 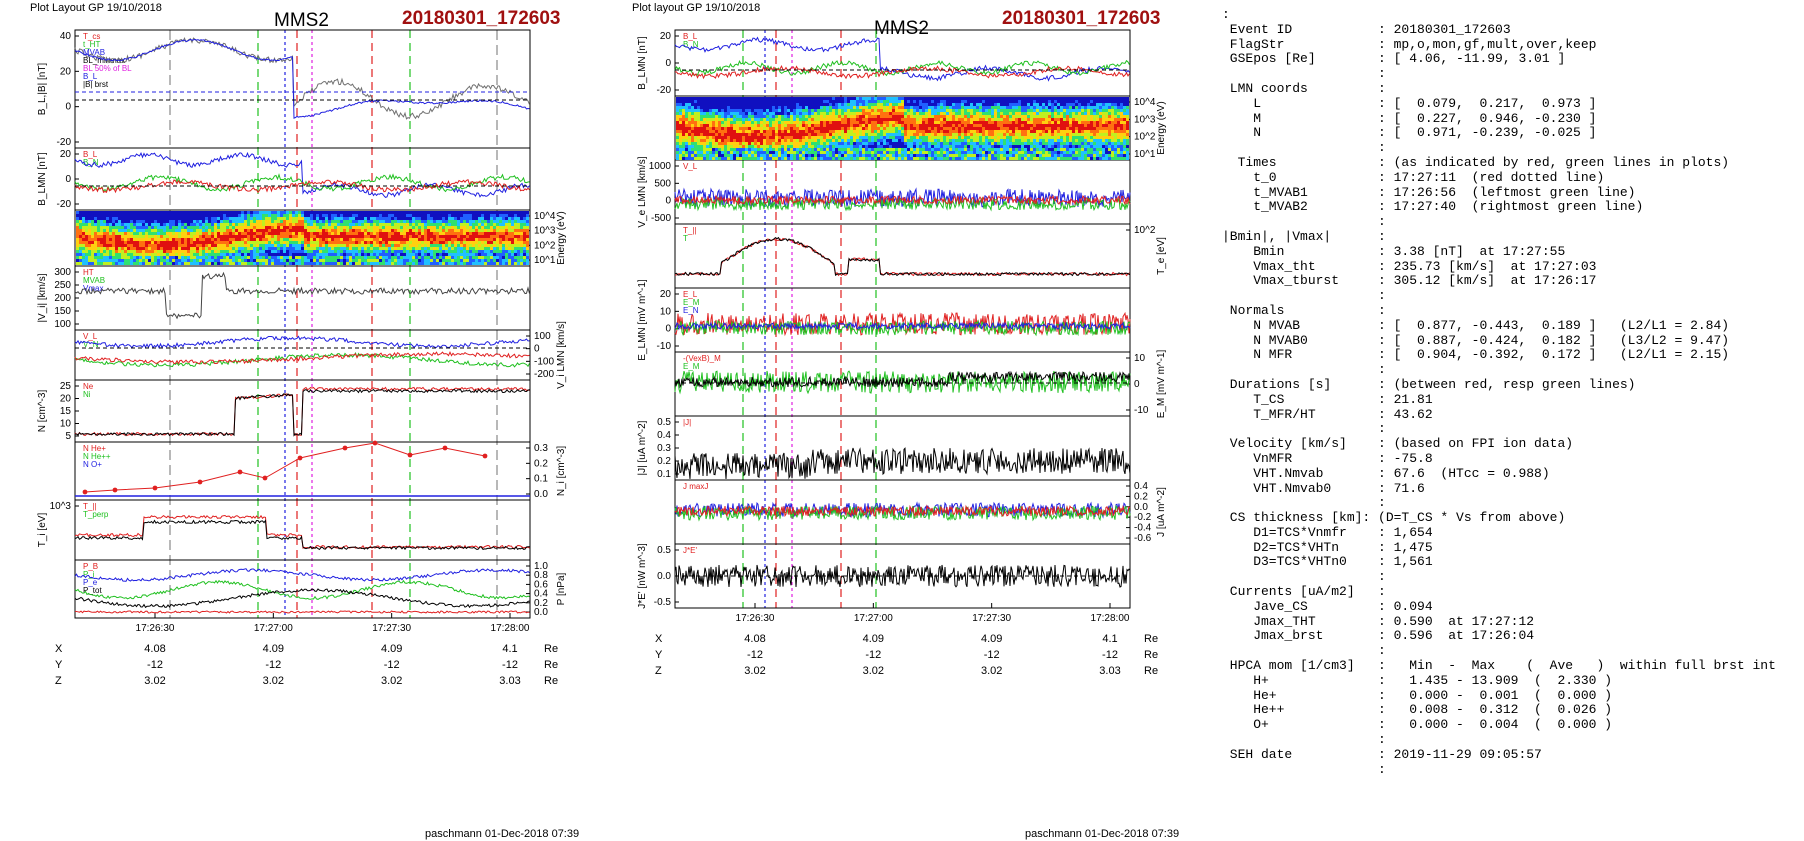 What do you see at coordinates (642, 63) in the screenshot?
I see `y-axis-label: B_LMN [nT]` at bounding box center [642, 63].